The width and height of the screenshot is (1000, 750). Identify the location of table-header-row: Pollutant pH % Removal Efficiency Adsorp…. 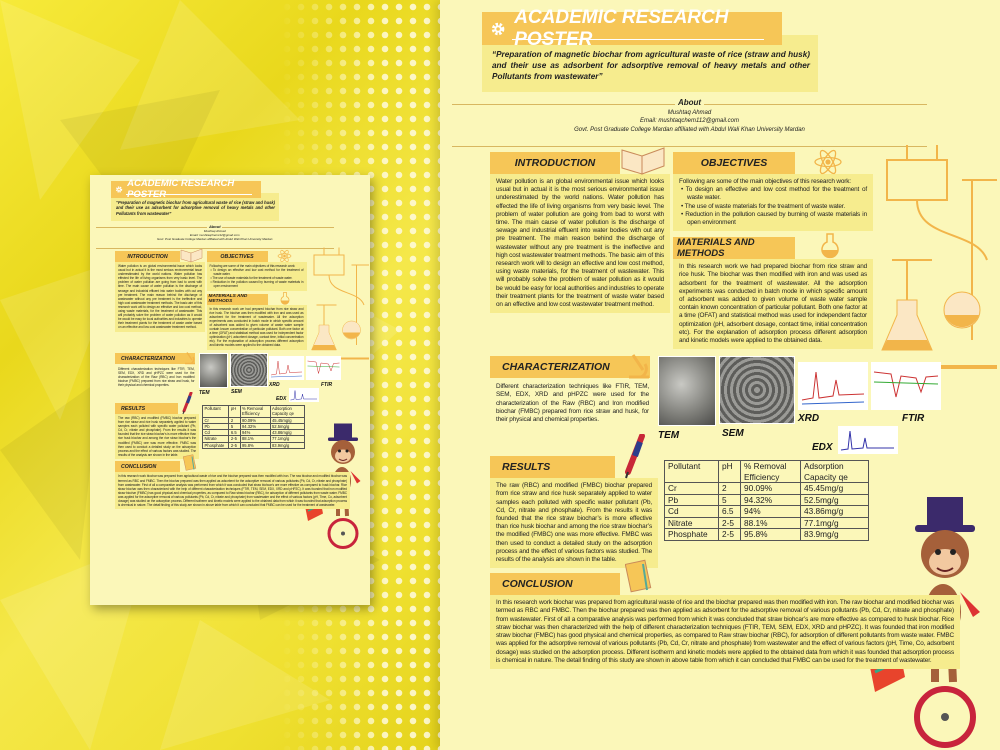
(253, 411).